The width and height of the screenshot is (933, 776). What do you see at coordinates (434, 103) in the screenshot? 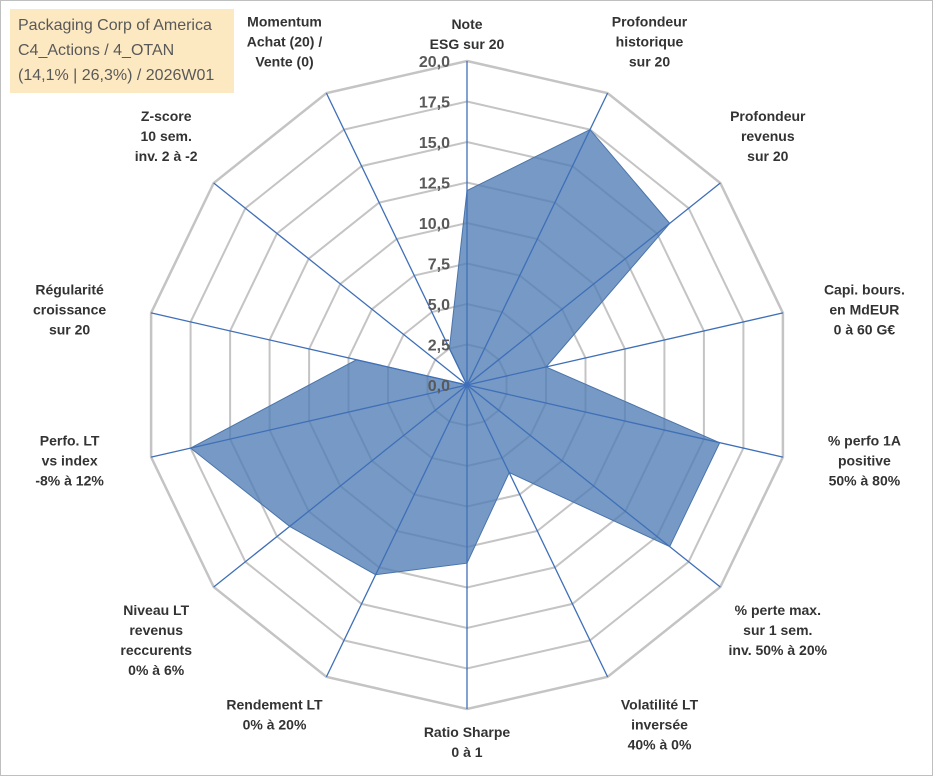
I see `tick-label: 17,5` at bounding box center [434, 103].